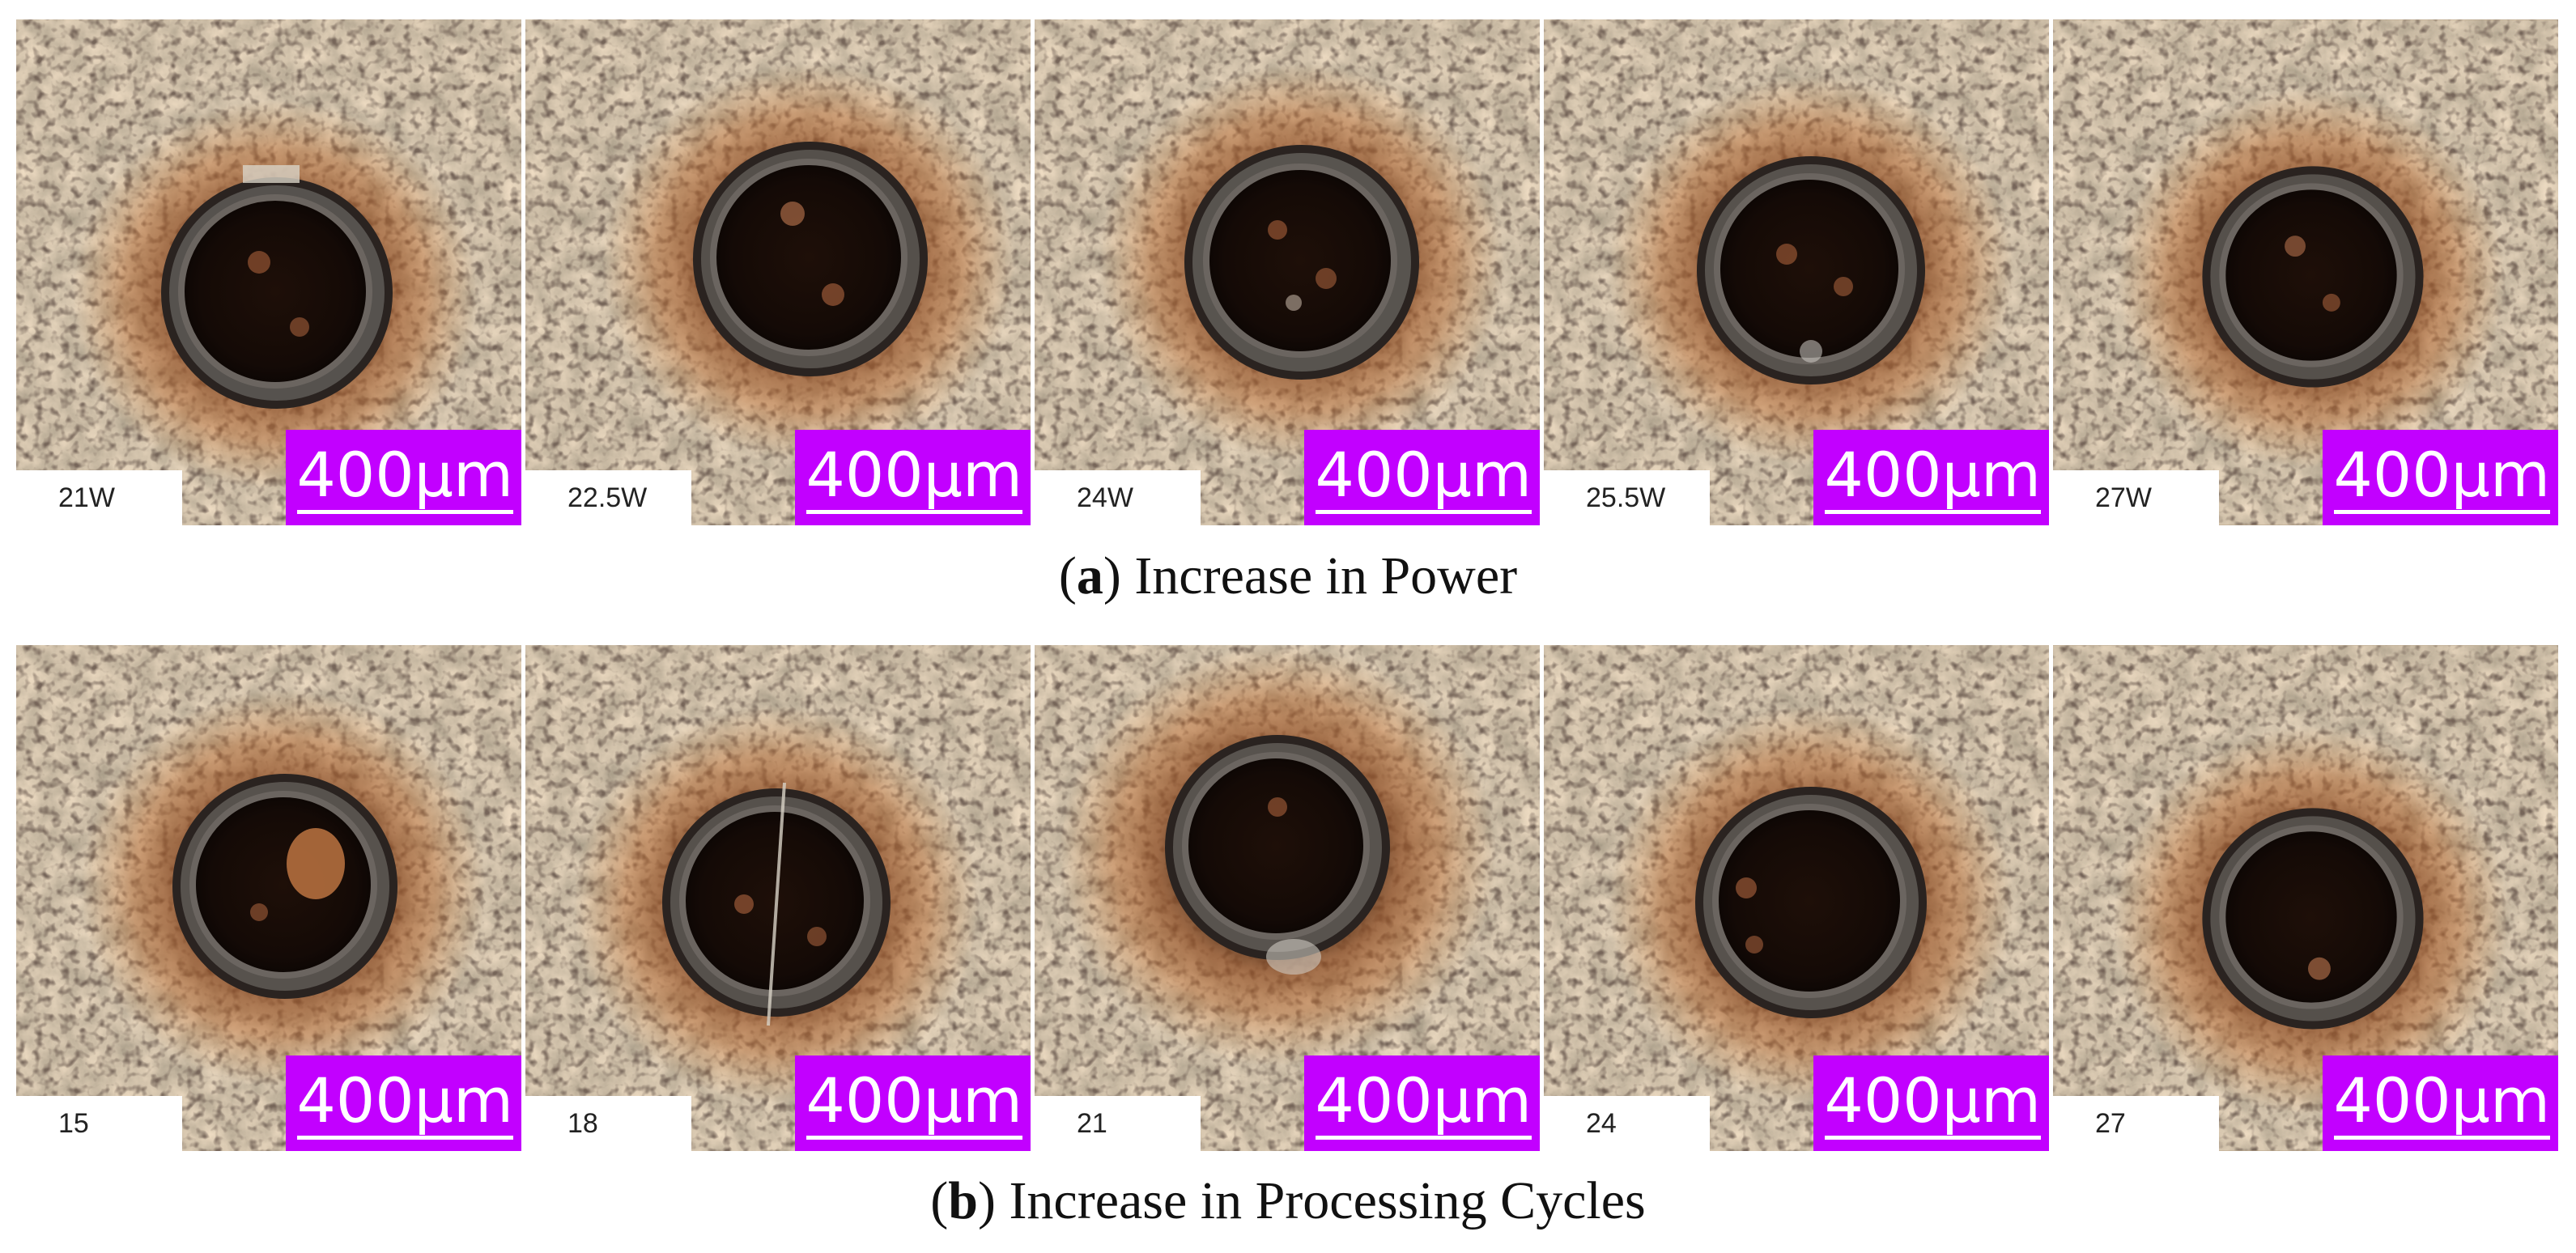  I want to click on micrograph-panel: 27W 400μm, so click(2306, 272).